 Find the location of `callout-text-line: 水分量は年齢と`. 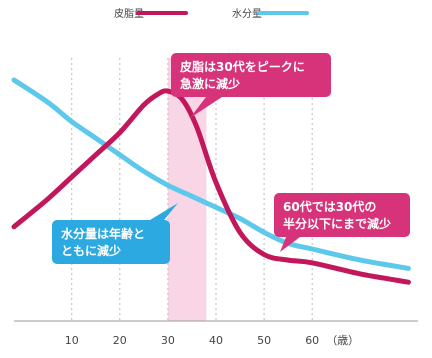

callout-text-line: 水分量は年齢と is located at coordinates (103, 233).